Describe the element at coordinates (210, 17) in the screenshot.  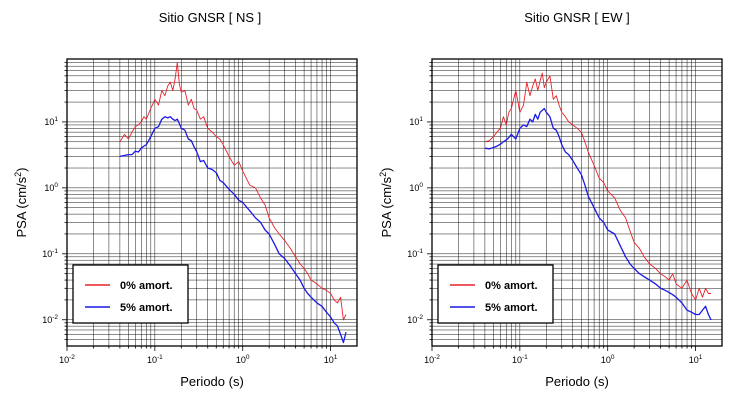
I see `chart-title: Sitio GNSR [ NS ]` at that location.